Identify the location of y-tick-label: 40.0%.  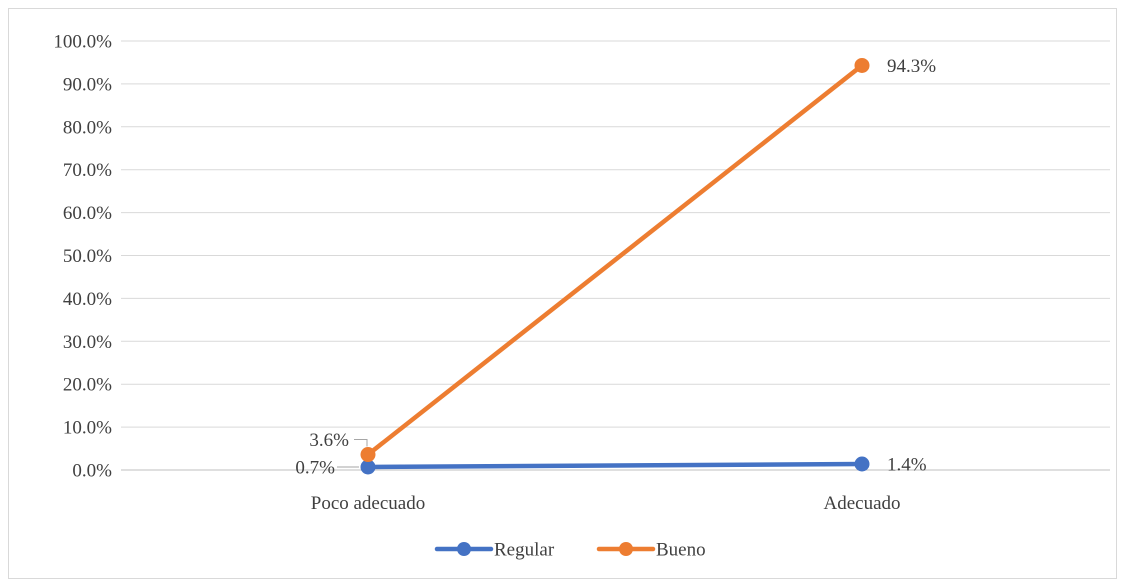
(87, 299).